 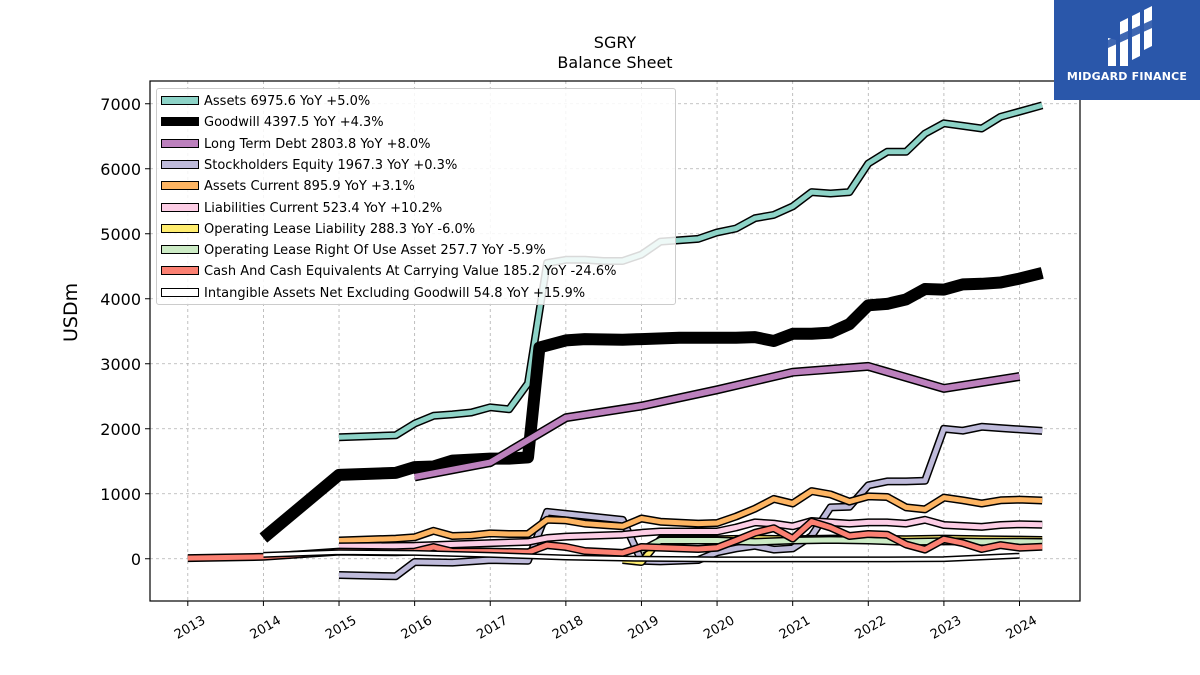 What do you see at coordinates (1127, 76) in the screenshot?
I see `logo-text: MIDGARD FINANCE` at bounding box center [1127, 76].